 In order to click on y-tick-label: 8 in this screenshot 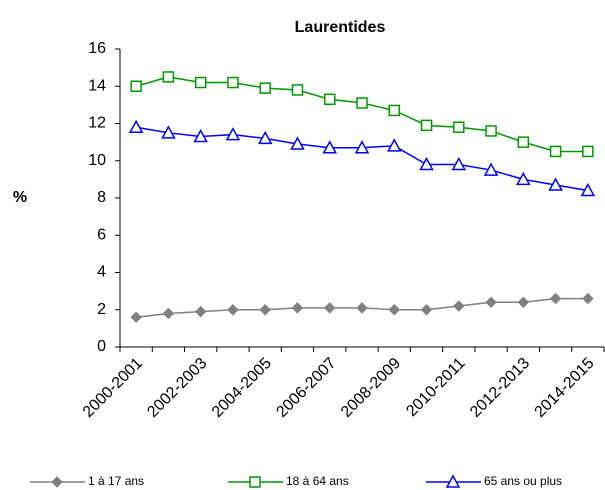, I will do `click(101, 197)`.